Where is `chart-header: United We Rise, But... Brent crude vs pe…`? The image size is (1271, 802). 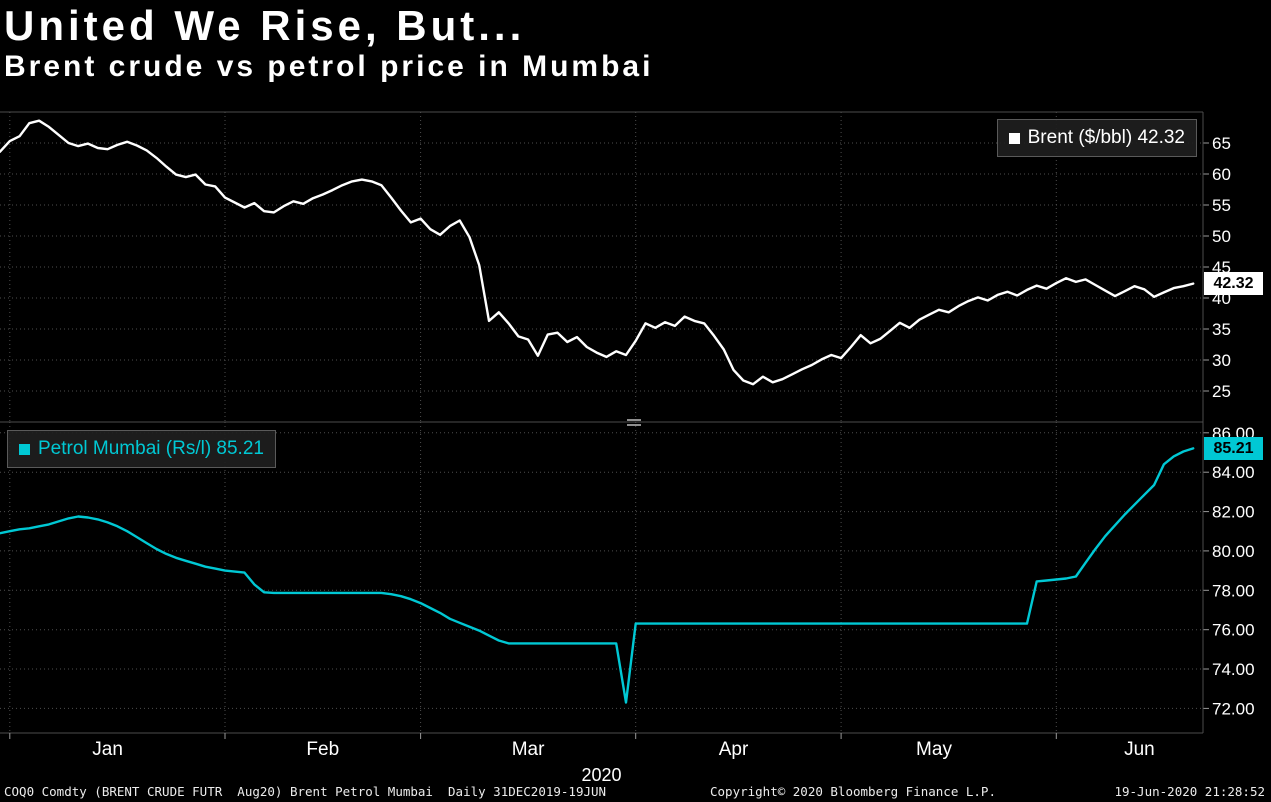 chart-header: United We Rise, But... Brent crude vs pe… is located at coordinates (329, 43).